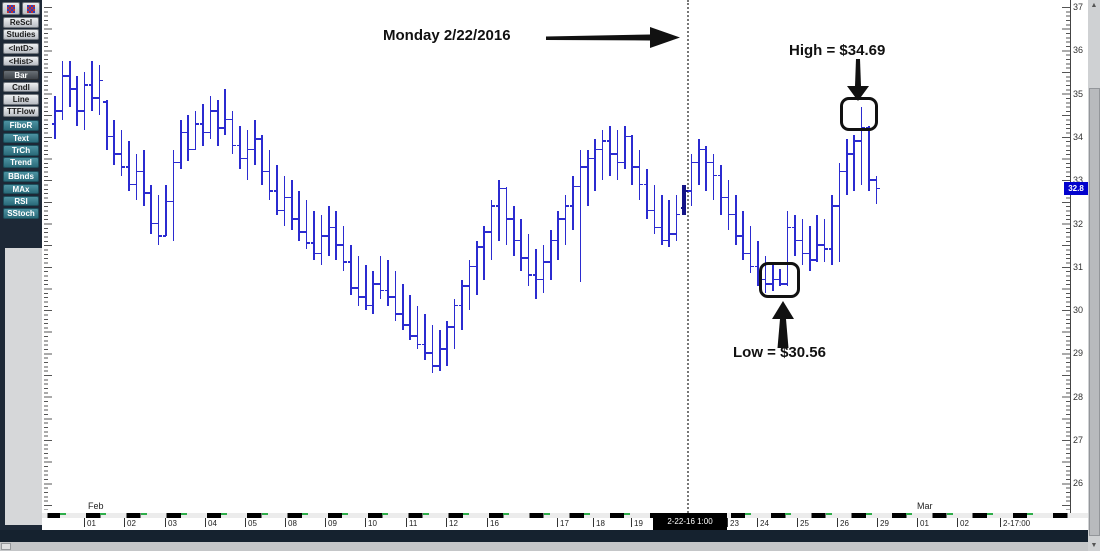 The image size is (1100, 551). What do you see at coordinates (21, 87) in the screenshot?
I see `sidebar-button-cndl: Cndl` at bounding box center [21, 87].